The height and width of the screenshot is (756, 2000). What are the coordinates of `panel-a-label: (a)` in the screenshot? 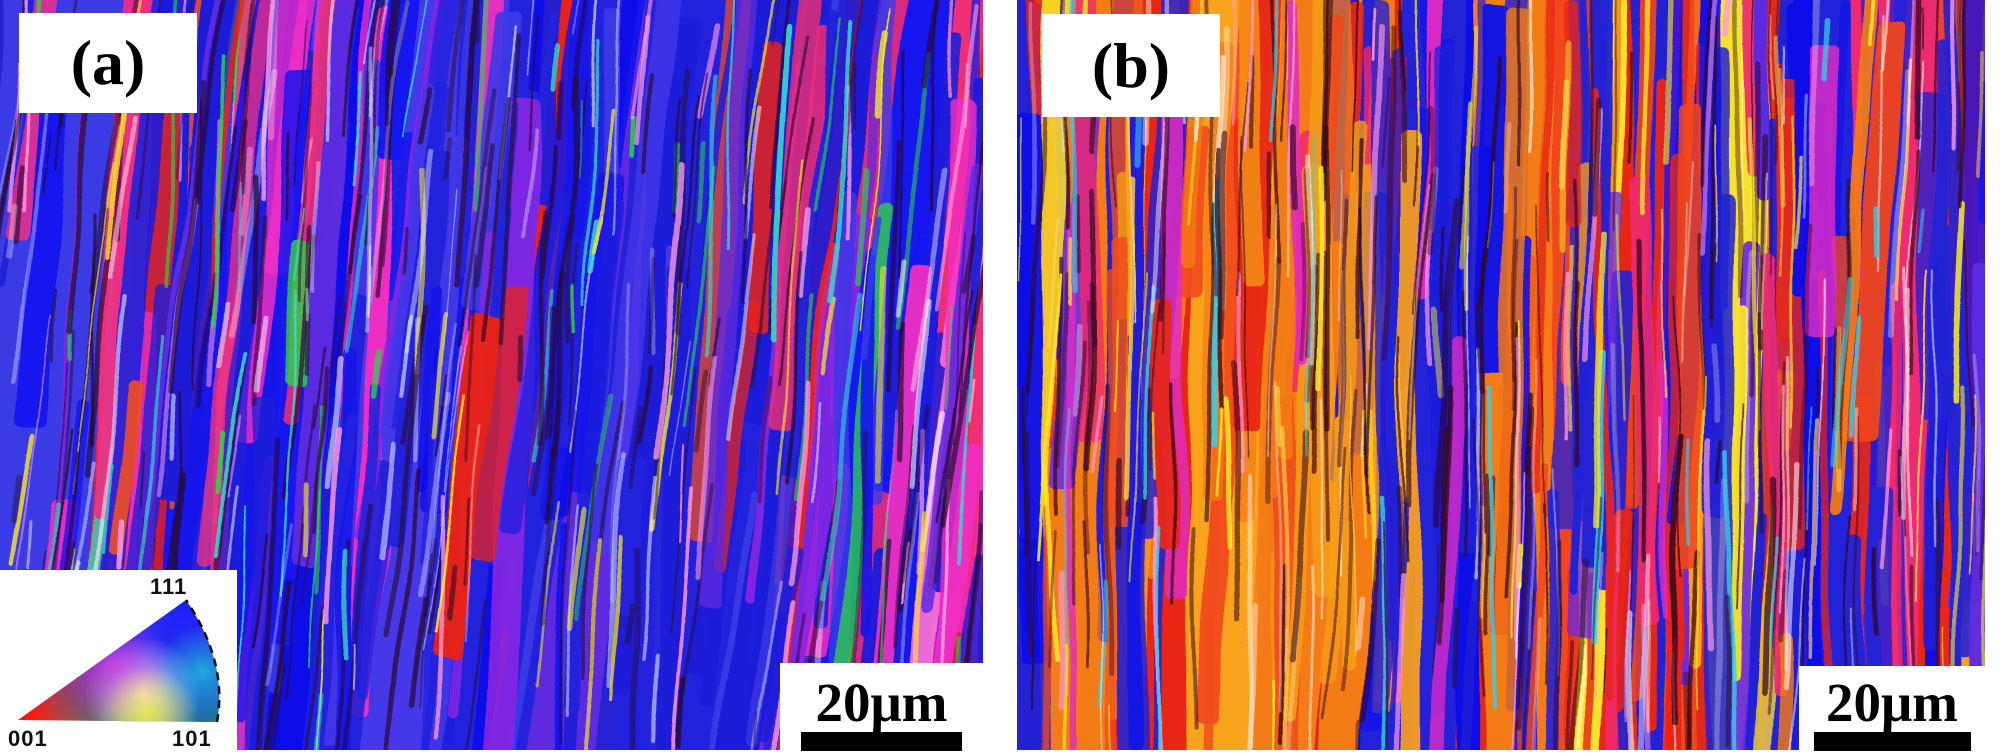 It's located at (108, 62).